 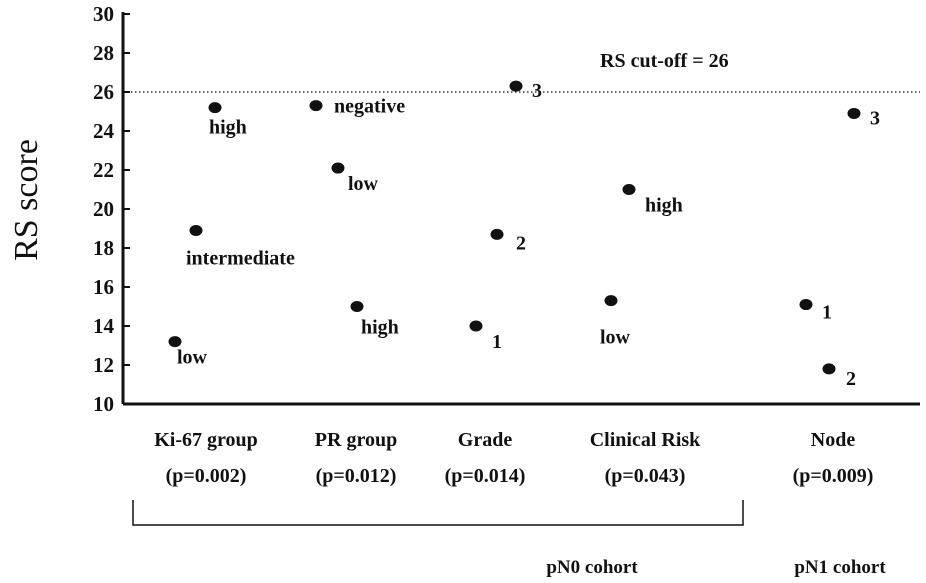 What do you see at coordinates (645, 476) in the screenshot?
I see `category-pvalue: (p=0.043)` at bounding box center [645, 476].